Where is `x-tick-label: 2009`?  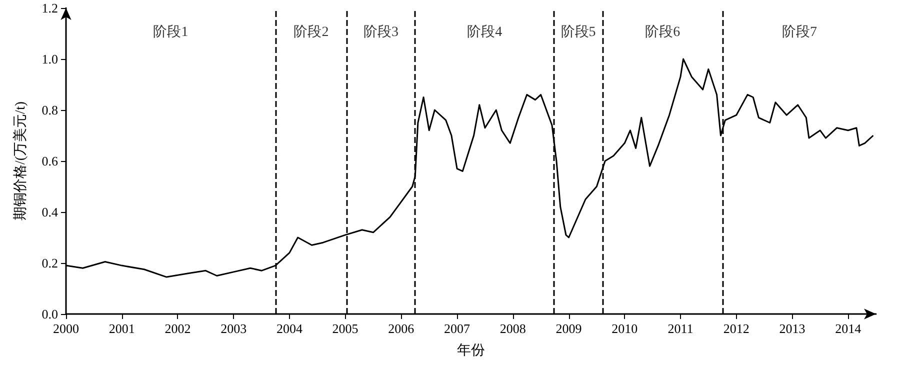 x-tick-label: 2009 is located at coordinates (569, 328).